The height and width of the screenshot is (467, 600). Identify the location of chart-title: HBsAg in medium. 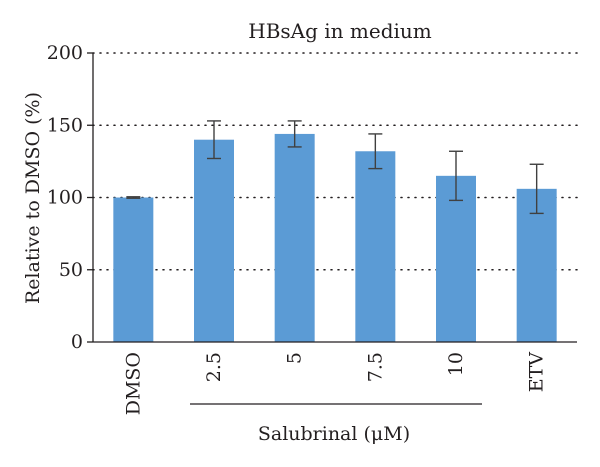
(340, 31).